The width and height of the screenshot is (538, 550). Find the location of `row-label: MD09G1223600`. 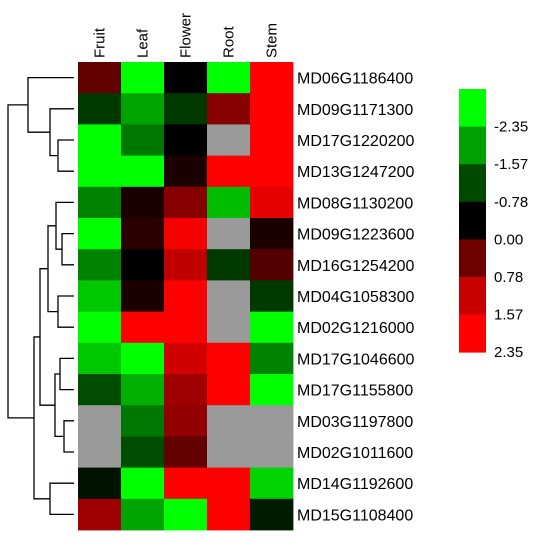

row-label: MD09G1223600 is located at coordinates (356, 235).